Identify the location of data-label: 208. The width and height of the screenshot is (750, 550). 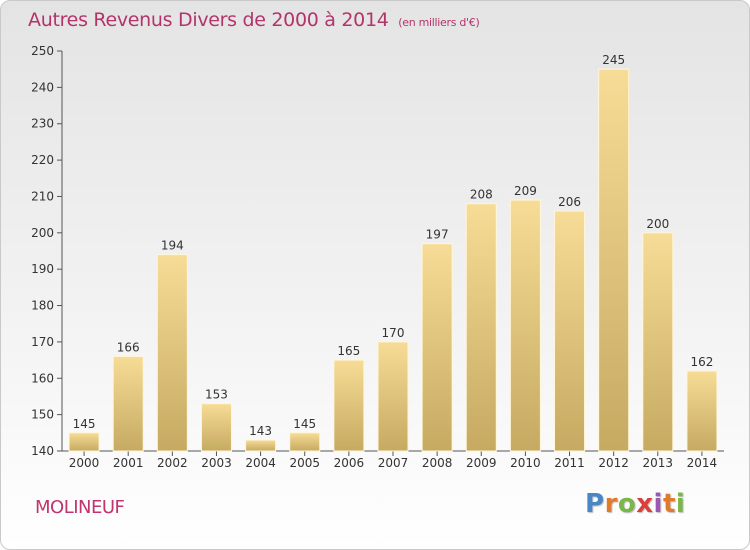
(481, 195).